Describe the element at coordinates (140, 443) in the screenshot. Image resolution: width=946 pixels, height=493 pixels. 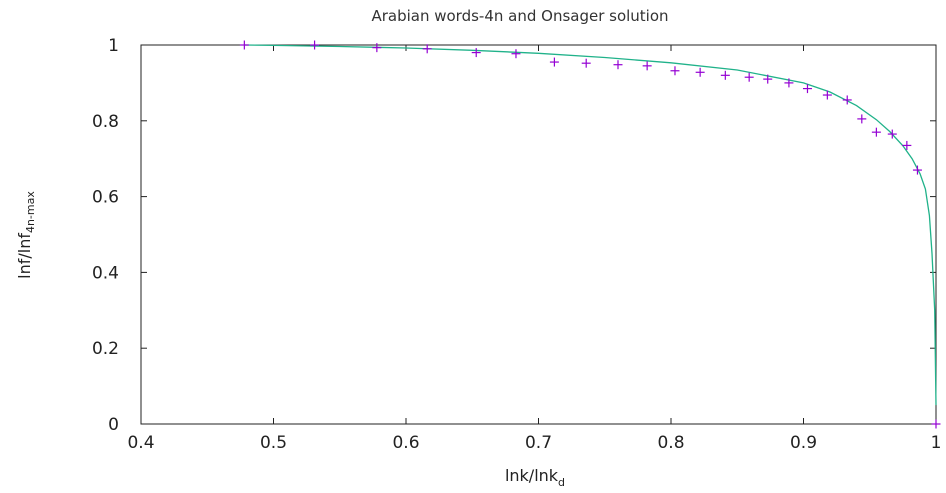
I see `x-tick-label: 0.4` at that location.